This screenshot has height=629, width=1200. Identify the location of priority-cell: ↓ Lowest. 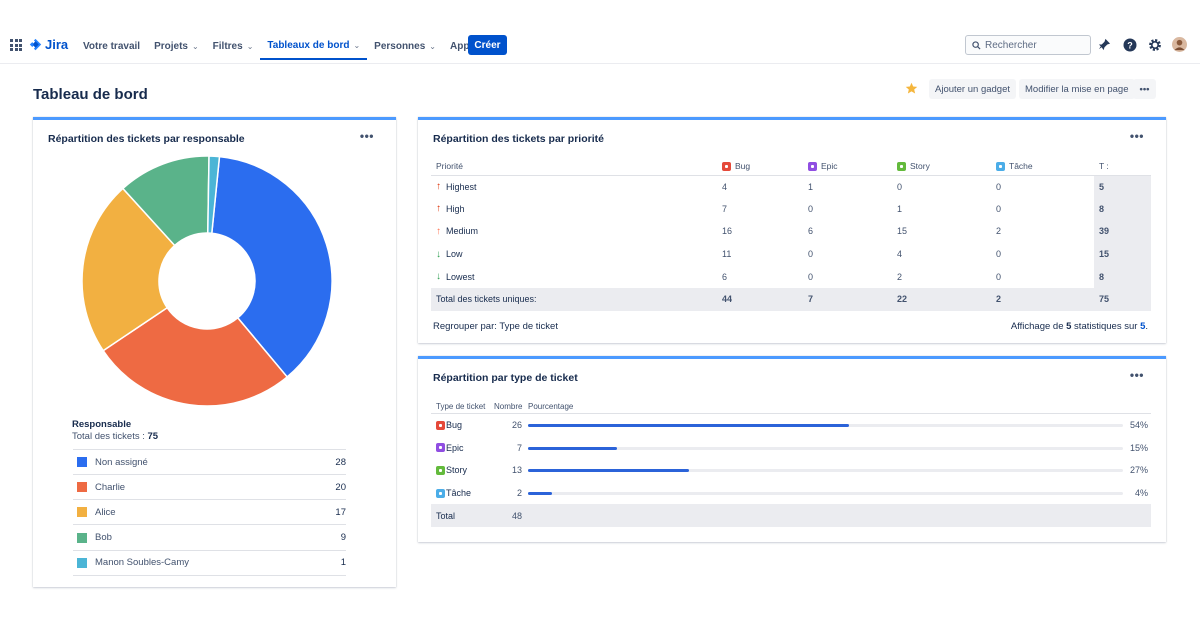
(455, 277).